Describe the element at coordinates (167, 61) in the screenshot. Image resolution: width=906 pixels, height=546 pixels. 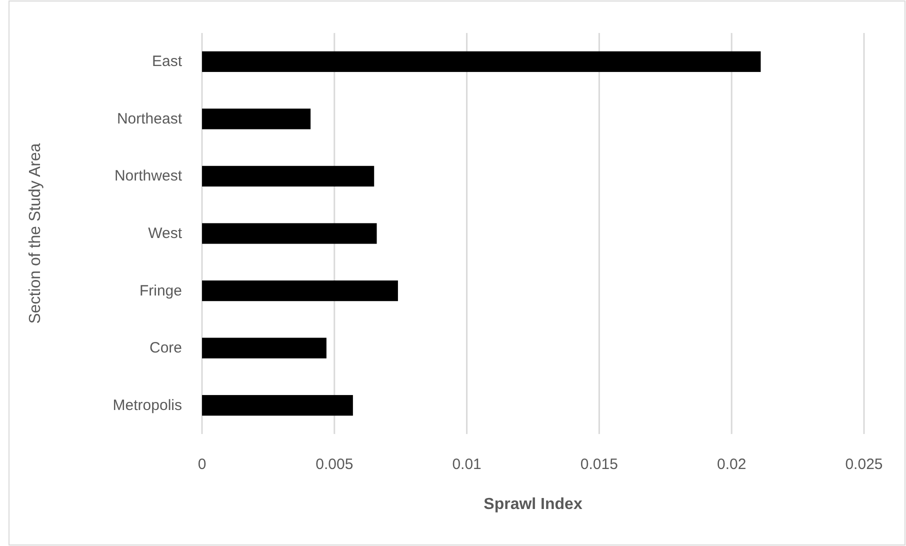
I see `y-tick-label: East` at that location.